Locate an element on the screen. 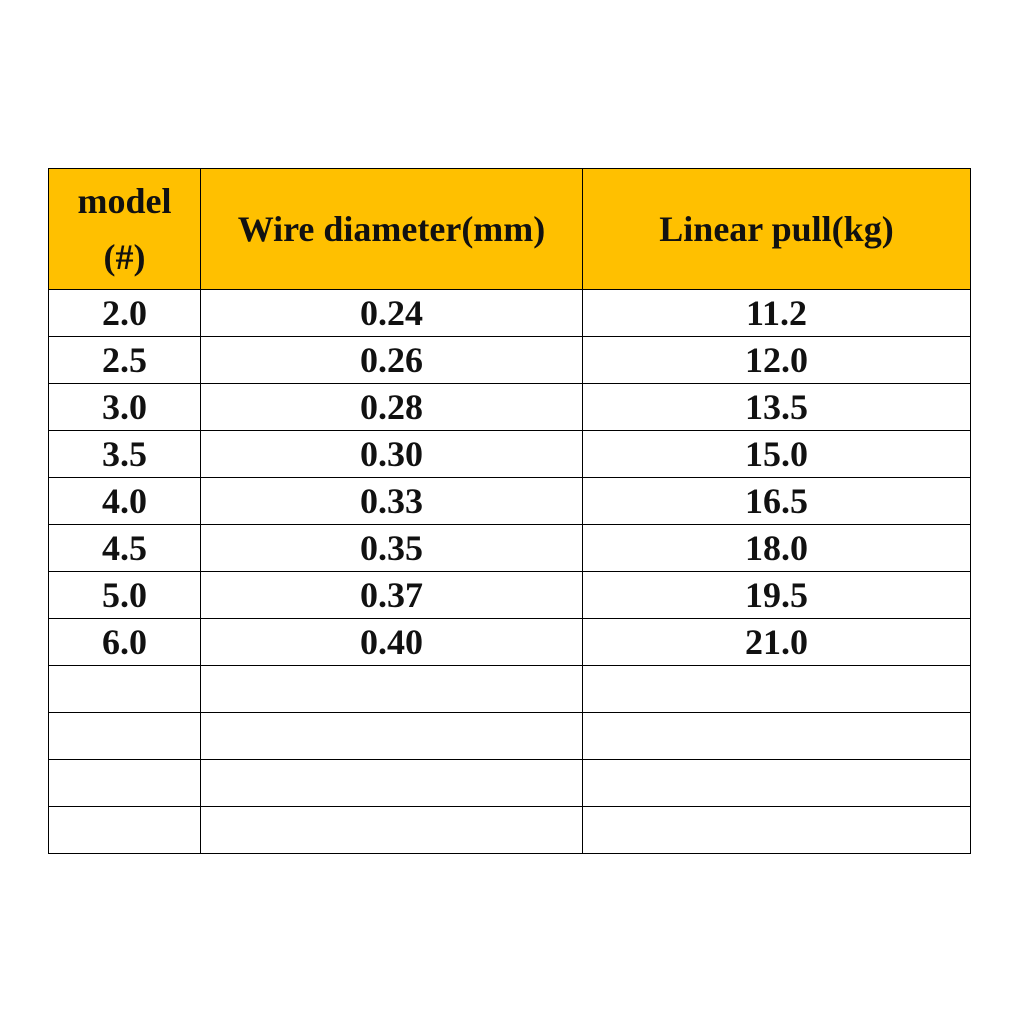 This screenshot has height=1024, width=1024. table-cell: 4.5 is located at coordinates (124, 548).